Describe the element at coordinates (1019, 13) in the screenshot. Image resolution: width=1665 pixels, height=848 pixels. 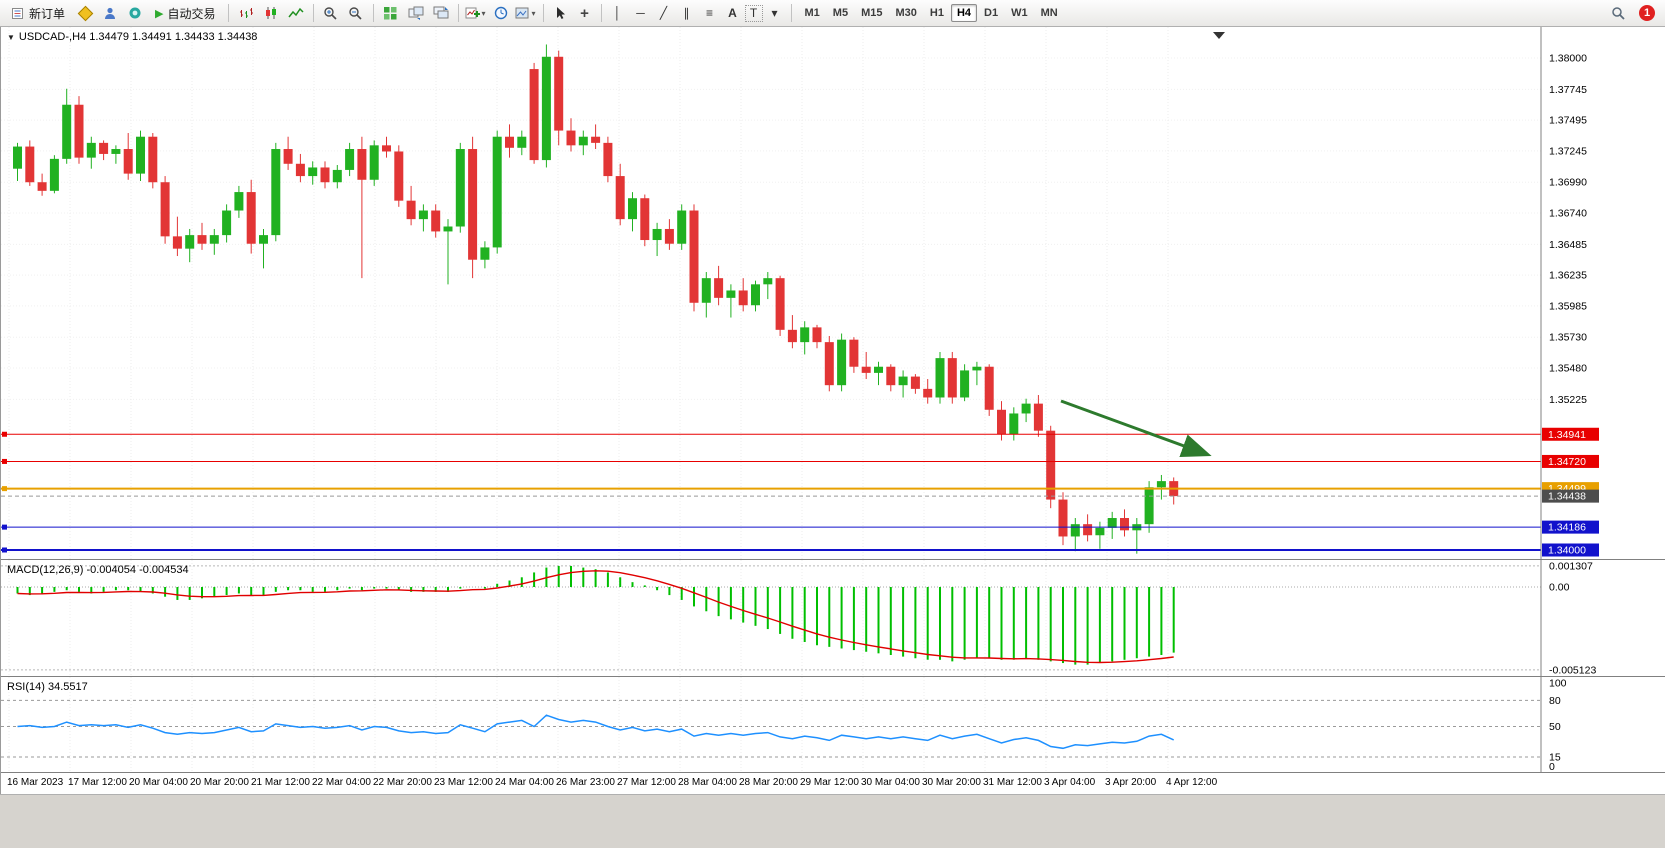
I see `timeframe-button-w1: W1` at that location.